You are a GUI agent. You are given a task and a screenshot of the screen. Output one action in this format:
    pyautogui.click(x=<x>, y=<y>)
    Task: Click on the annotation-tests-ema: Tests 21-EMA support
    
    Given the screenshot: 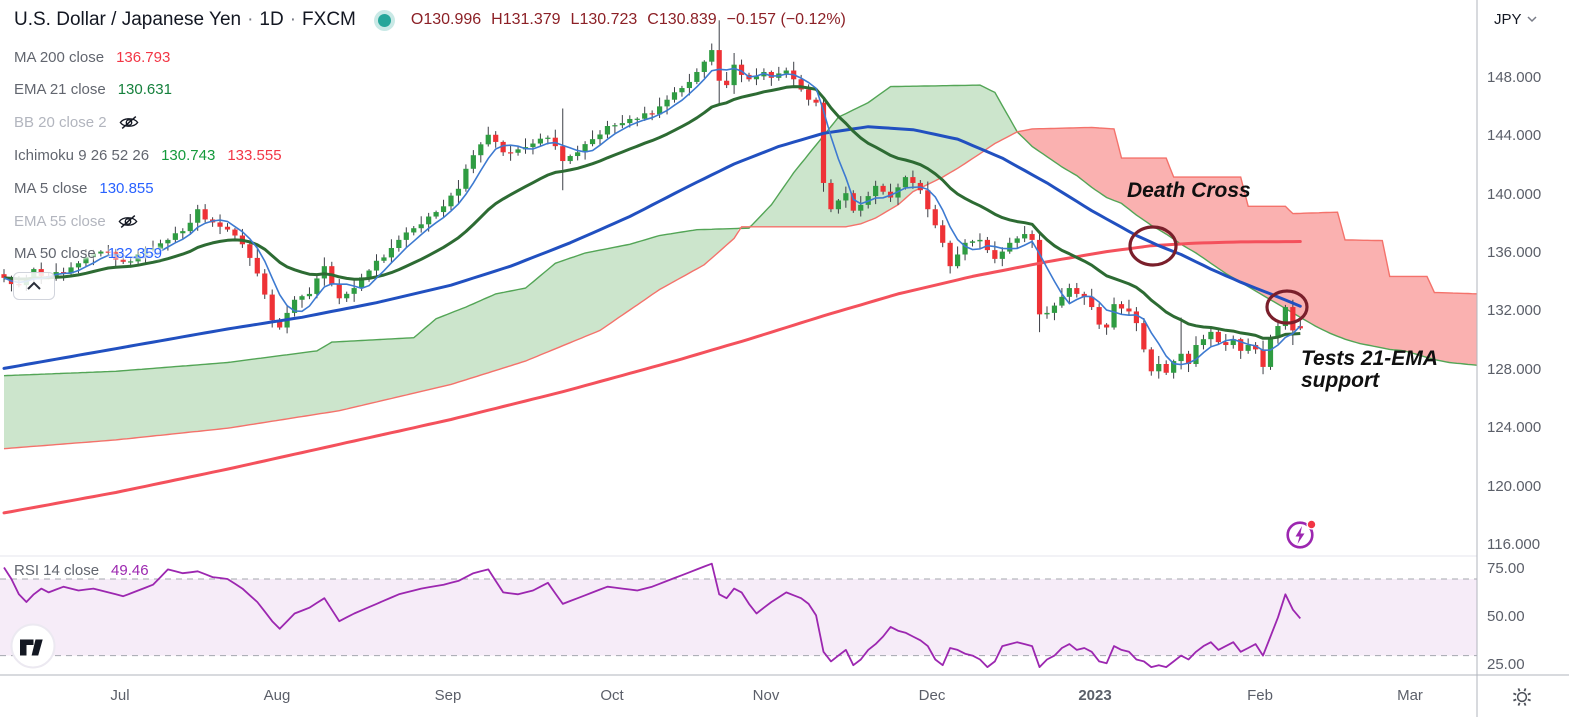 What is the action you would take?
    pyautogui.click(x=1369, y=369)
    